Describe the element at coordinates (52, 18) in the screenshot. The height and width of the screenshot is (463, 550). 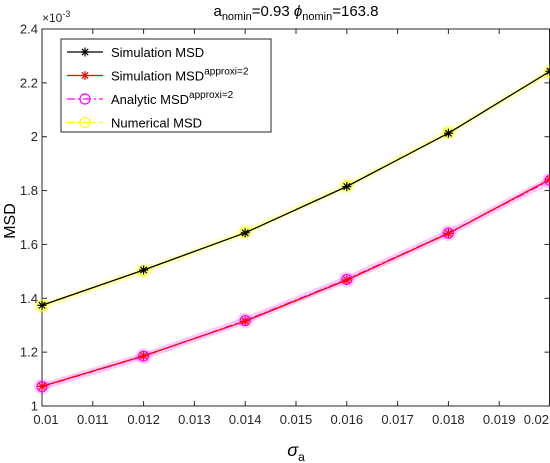
I see `y-exponent-base: ×10` at that location.